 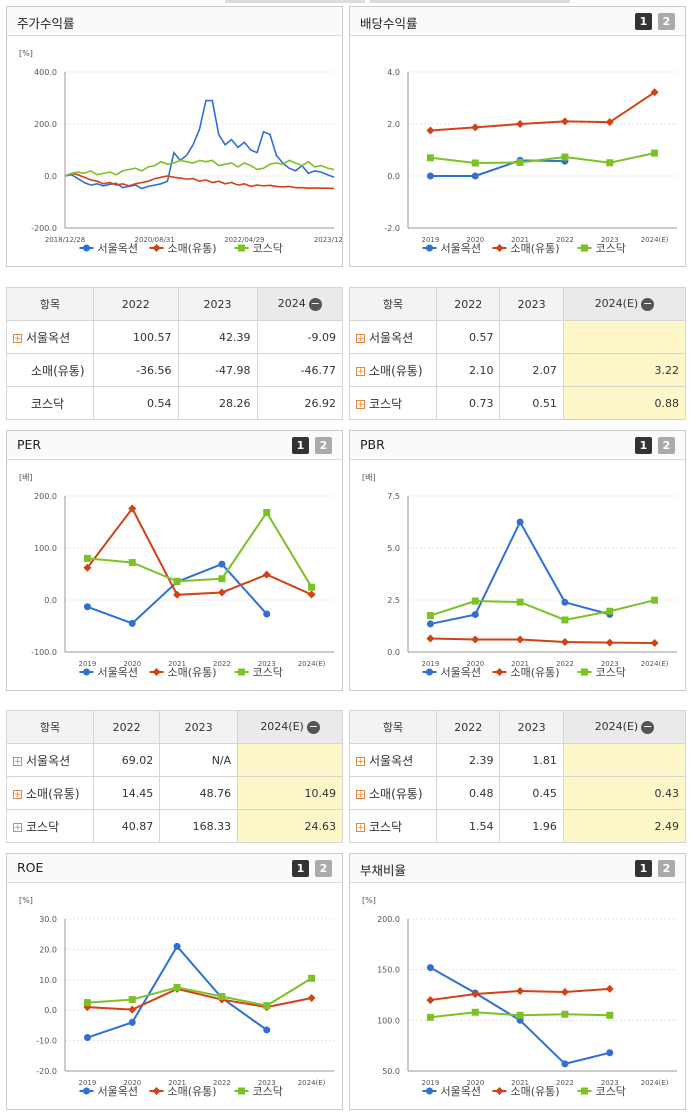 I want to click on y-tick-label: 100.0, so click(x=45, y=548).